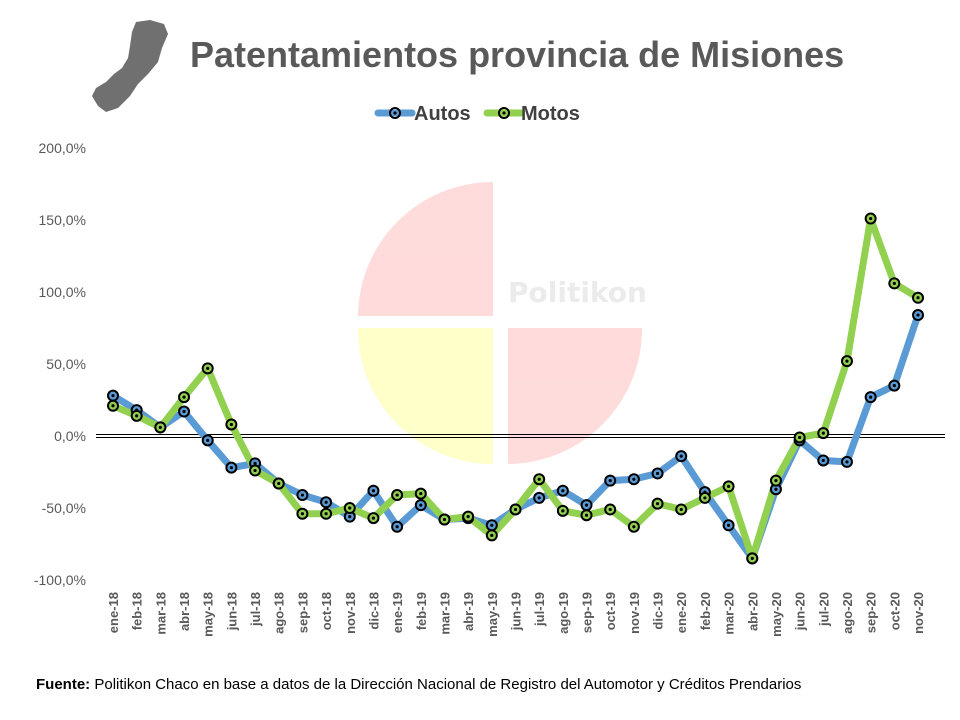 The image size is (960, 720). What do you see at coordinates (130, 66) in the screenshot?
I see `misiones-map-logo` at bounding box center [130, 66].